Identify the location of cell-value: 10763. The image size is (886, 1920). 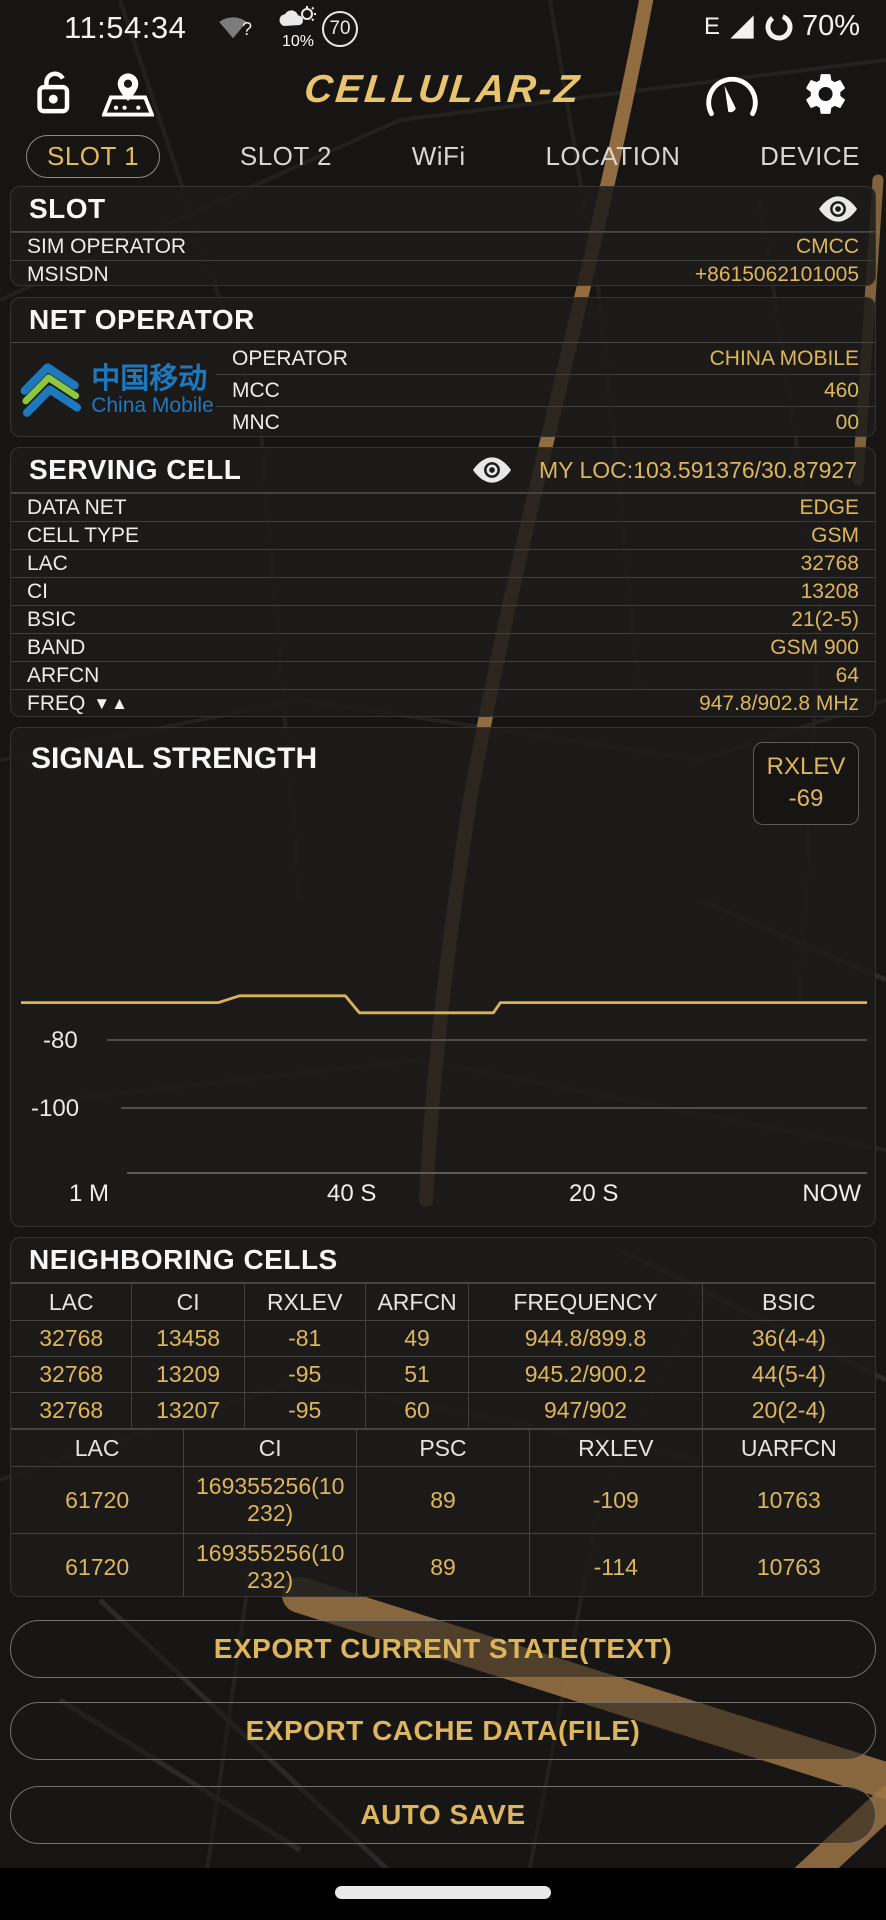
(788, 1500).